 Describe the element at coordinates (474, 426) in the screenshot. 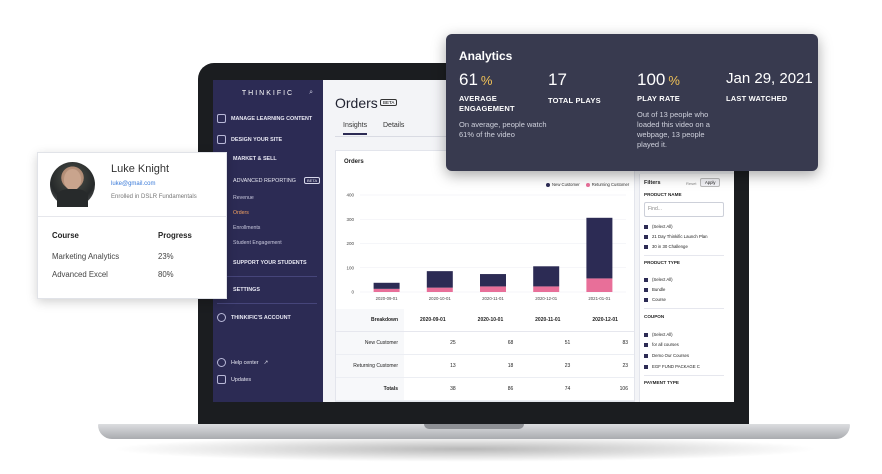

I see `laptop-notch` at that location.